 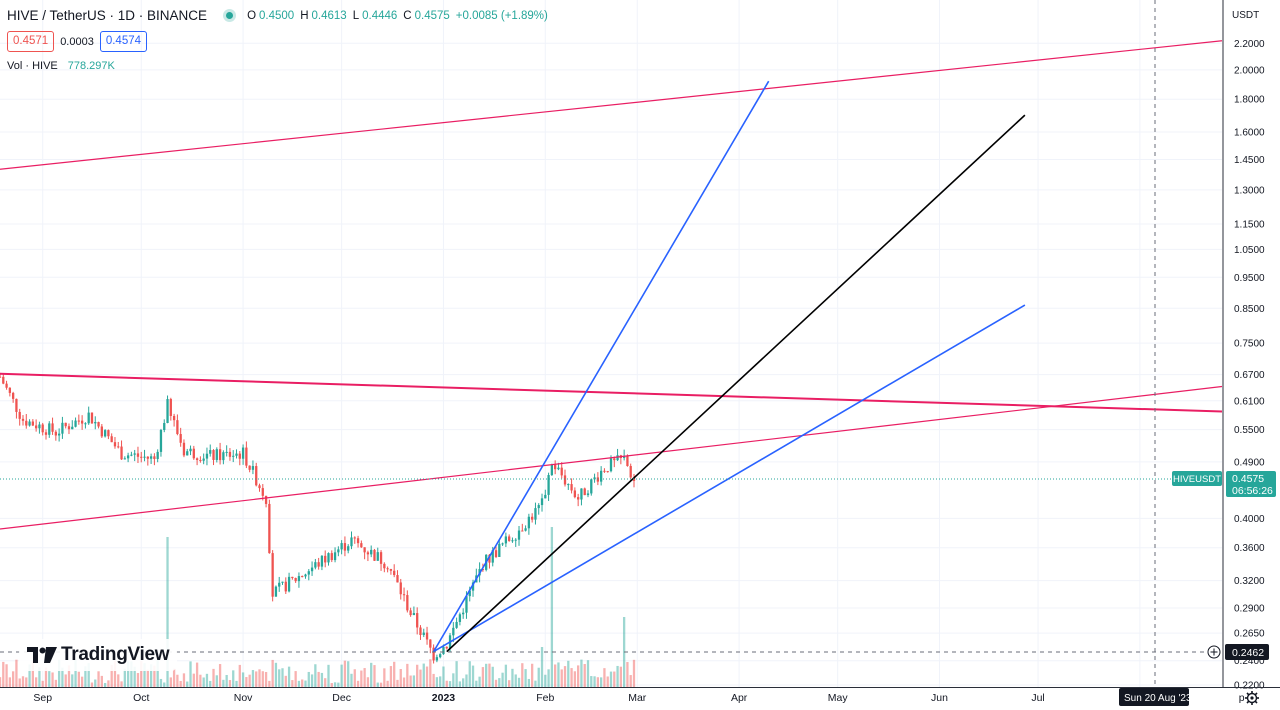 What do you see at coordinates (1249, 100) in the screenshot?
I see `price-axis-label: 1.8000` at bounding box center [1249, 100].